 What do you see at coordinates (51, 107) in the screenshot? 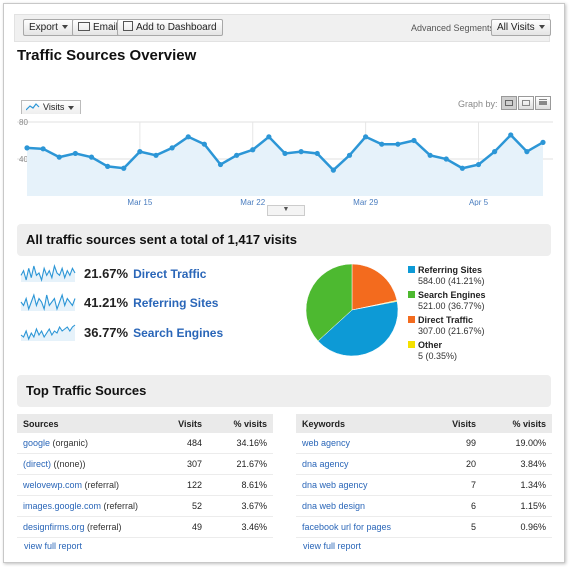
I see `metric-tab: Visits` at bounding box center [51, 107].